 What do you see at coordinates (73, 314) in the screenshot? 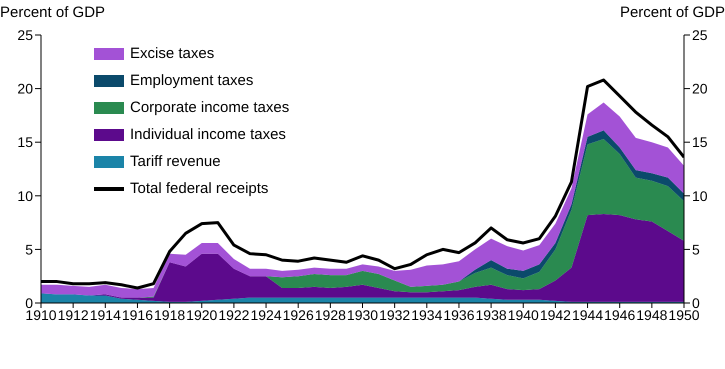
I see `x-tick-label: 1912` at bounding box center [73, 314].